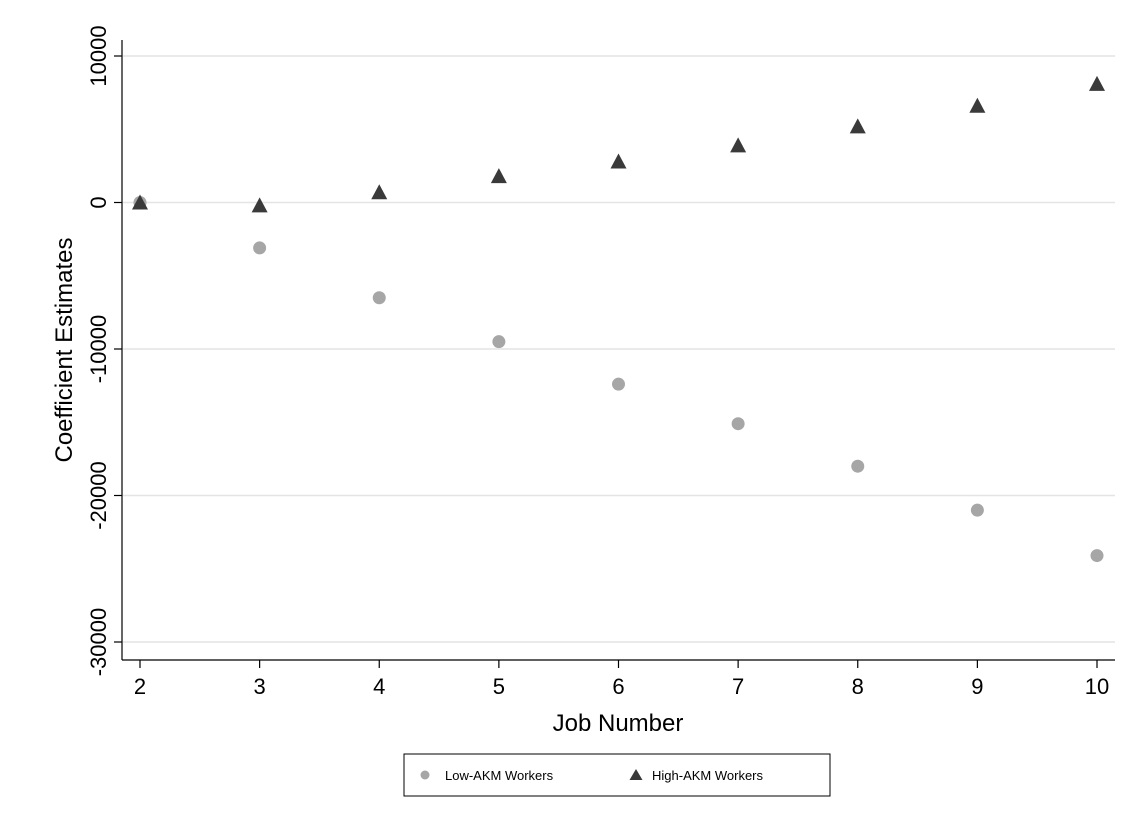 The image size is (1132, 825). What do you see at coordinates (738, 686) in the screenshot?
I see `x-tick-label-7: 7` at bounding box center [738, 686].